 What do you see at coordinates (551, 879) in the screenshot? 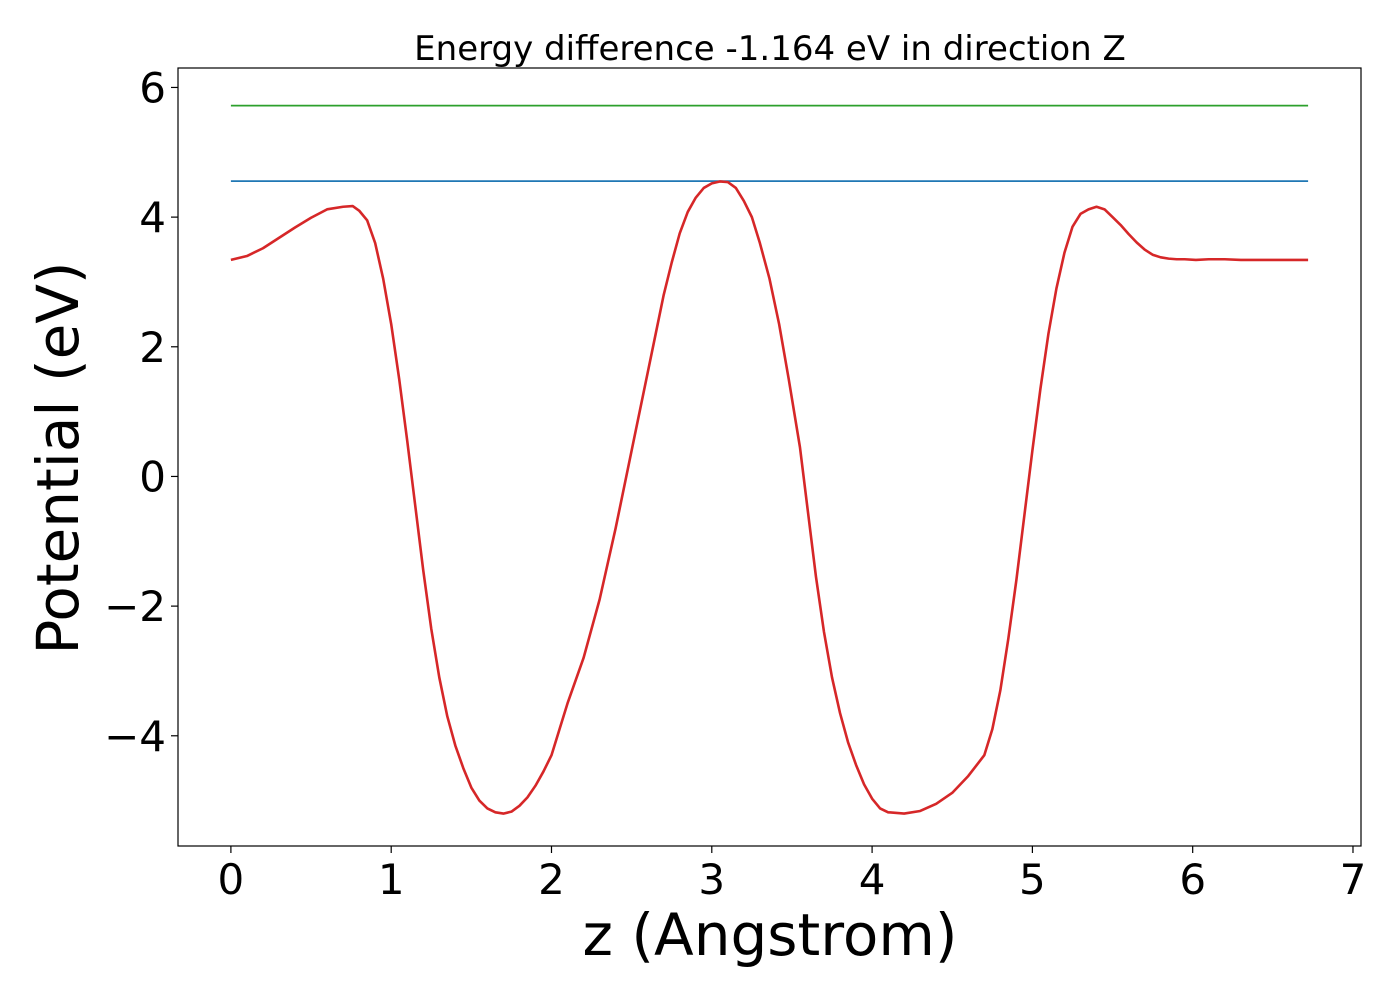
I see `x-tick-label: 2` at bounding box center [551, 879].